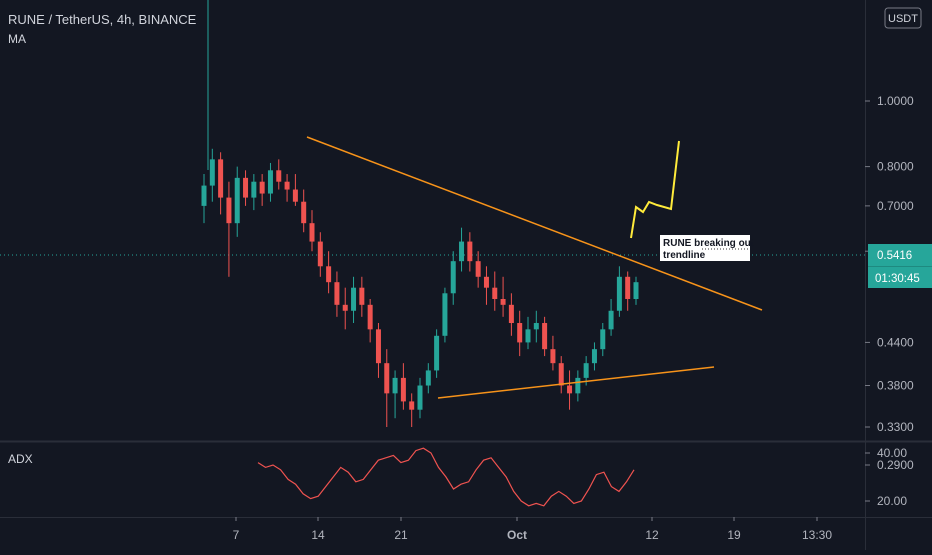  I want to click on annotation-background, so click(705, 248).